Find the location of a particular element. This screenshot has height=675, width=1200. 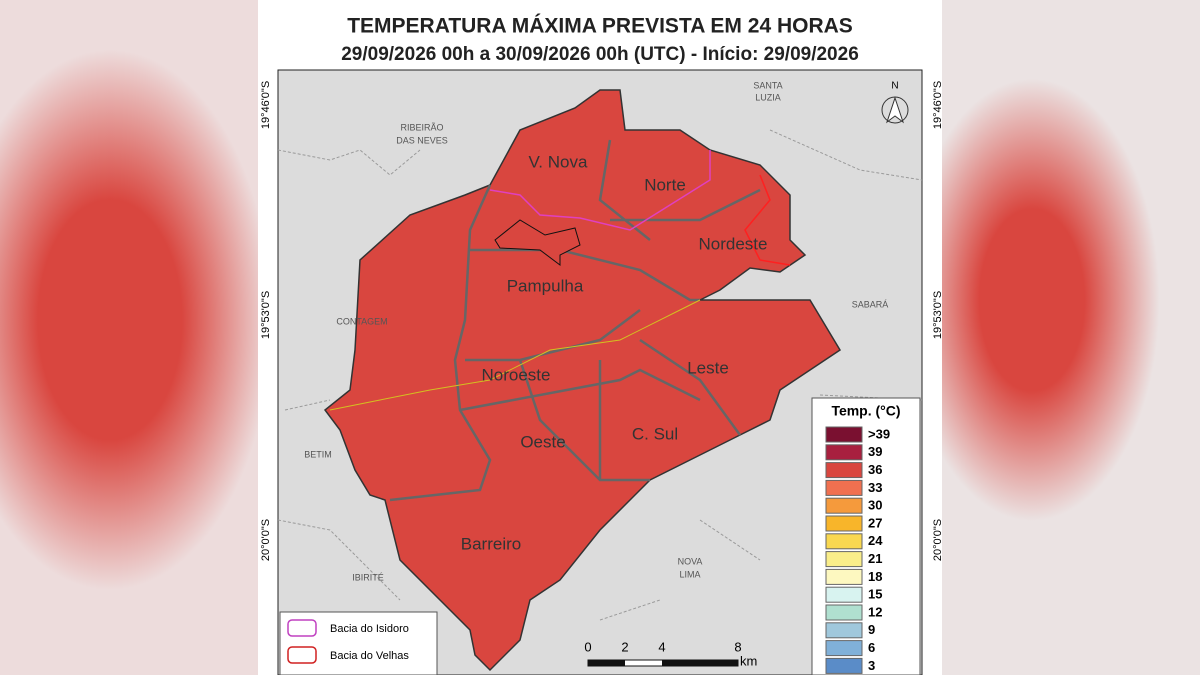

region-label: Barreiro is located at coordinates (491, 543).